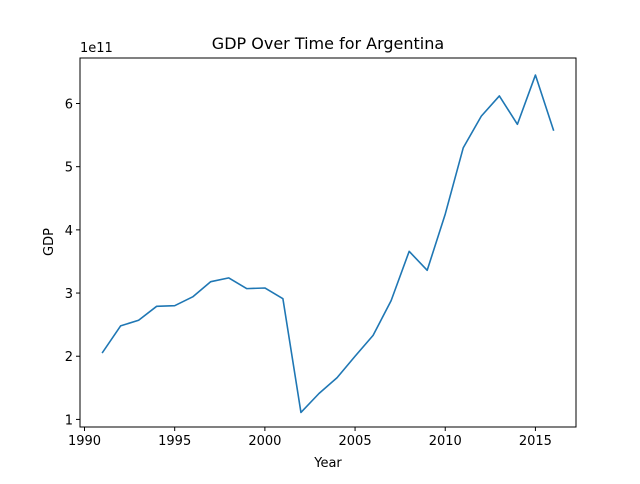  Describe the element at coordinates (264, 441) in the screenshot. I see `x-tick-label: 2000` at that location.